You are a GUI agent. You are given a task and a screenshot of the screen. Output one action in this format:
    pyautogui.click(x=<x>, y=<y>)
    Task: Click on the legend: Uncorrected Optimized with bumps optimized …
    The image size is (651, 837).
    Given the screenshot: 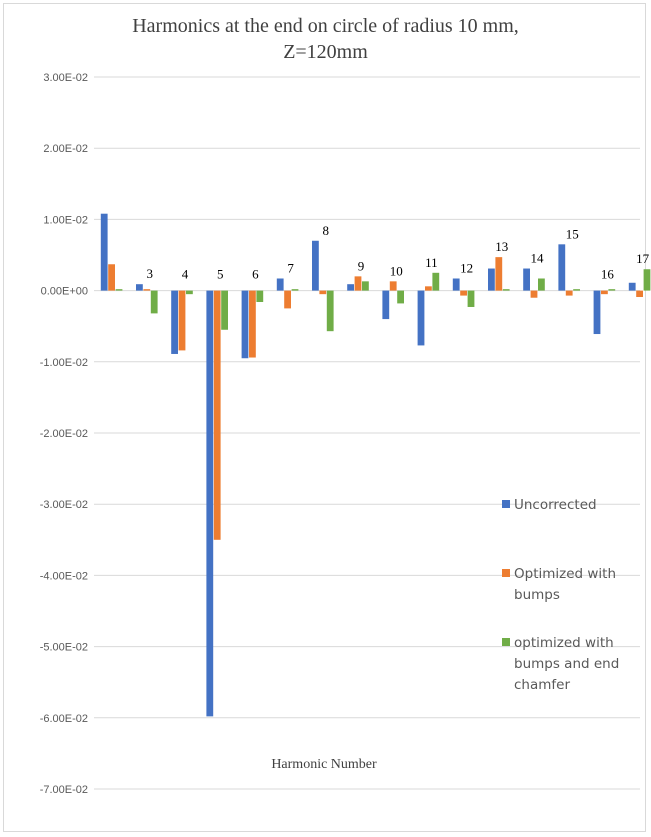 What is the action you would take?
    pyautogui.click(x=560, y=595)
    